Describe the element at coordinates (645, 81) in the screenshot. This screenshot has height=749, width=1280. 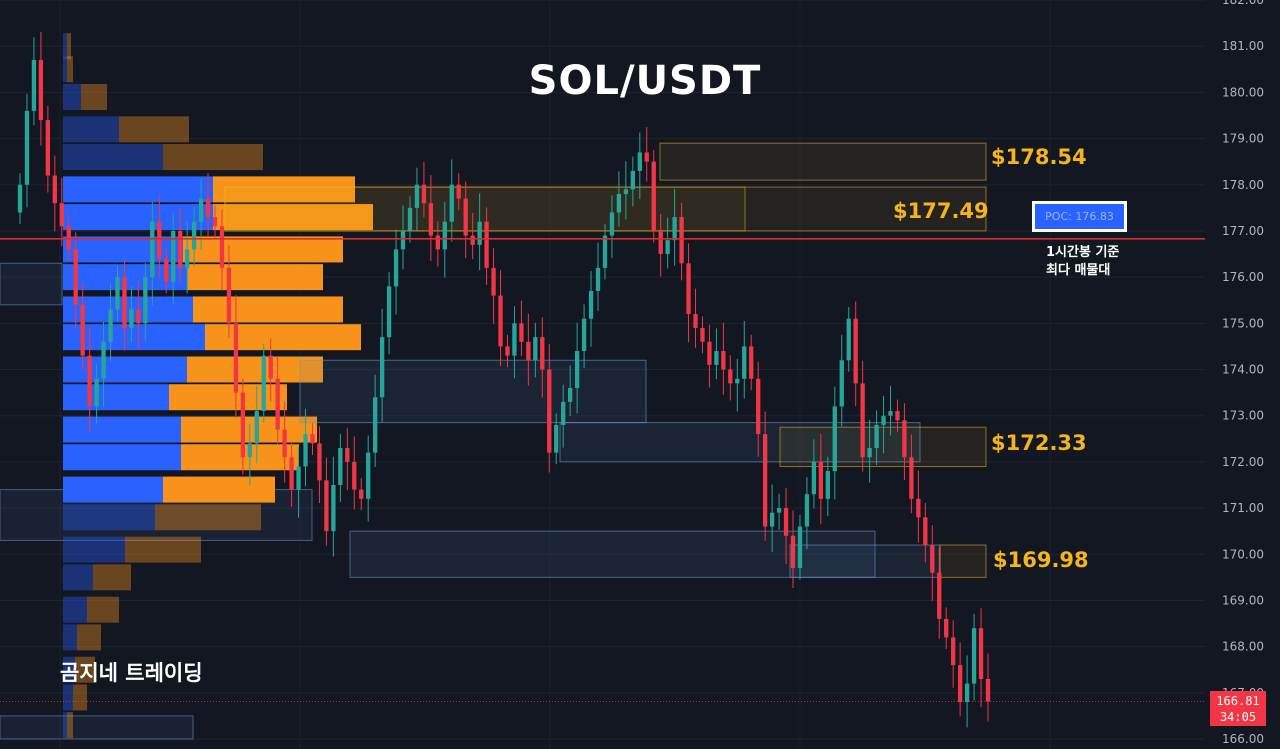
I see `chart-title: SOL/USDT` at that location.